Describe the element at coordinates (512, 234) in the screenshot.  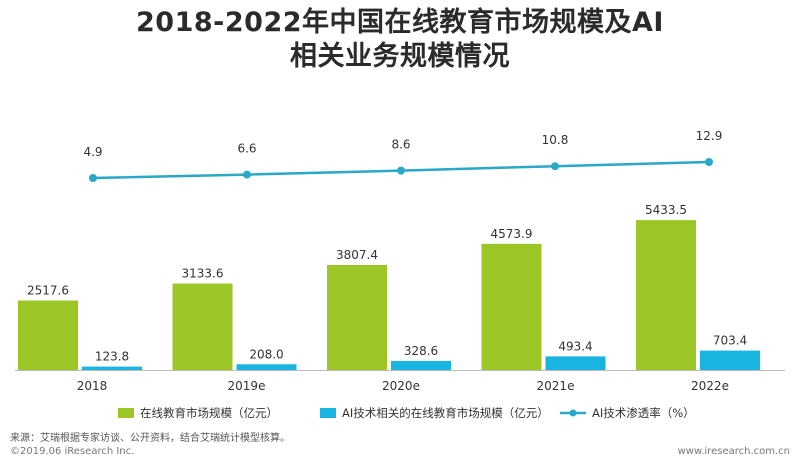
I see `data-label-market-3: 4573.9` at that location.